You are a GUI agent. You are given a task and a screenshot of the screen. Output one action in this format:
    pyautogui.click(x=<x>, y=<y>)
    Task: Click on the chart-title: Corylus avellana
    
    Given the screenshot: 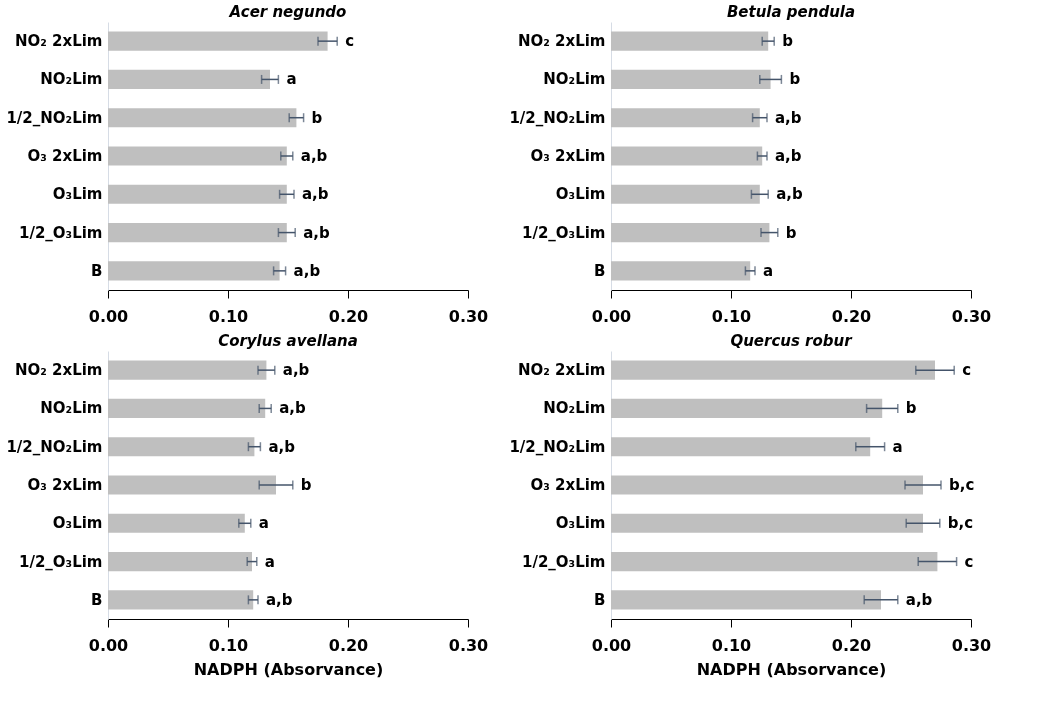 What is the action you would take?
    pyautogui.click(x=288, y=341)
    